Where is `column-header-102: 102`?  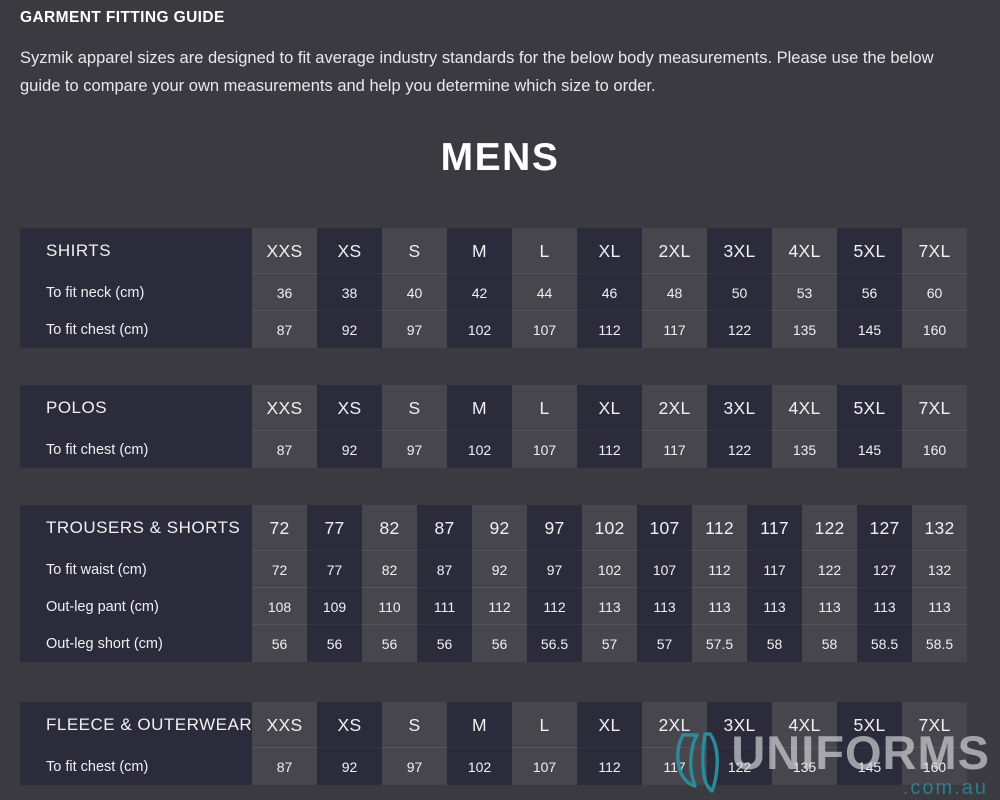 column-header-102: 102 is located at coordinates (609, 528).